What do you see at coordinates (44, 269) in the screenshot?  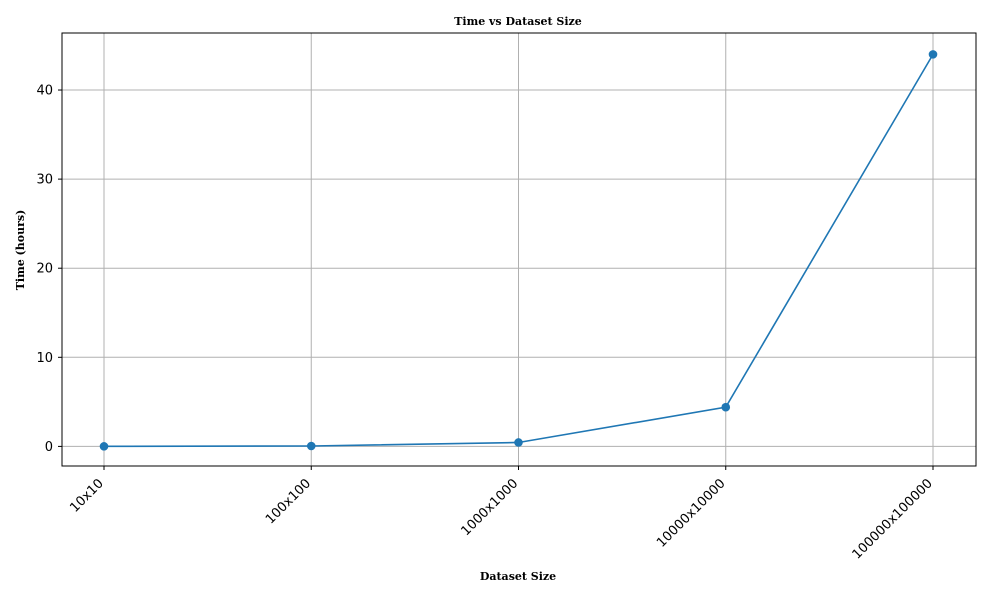 I see `y-tick-label: 20` at bounding box center [44, 269].